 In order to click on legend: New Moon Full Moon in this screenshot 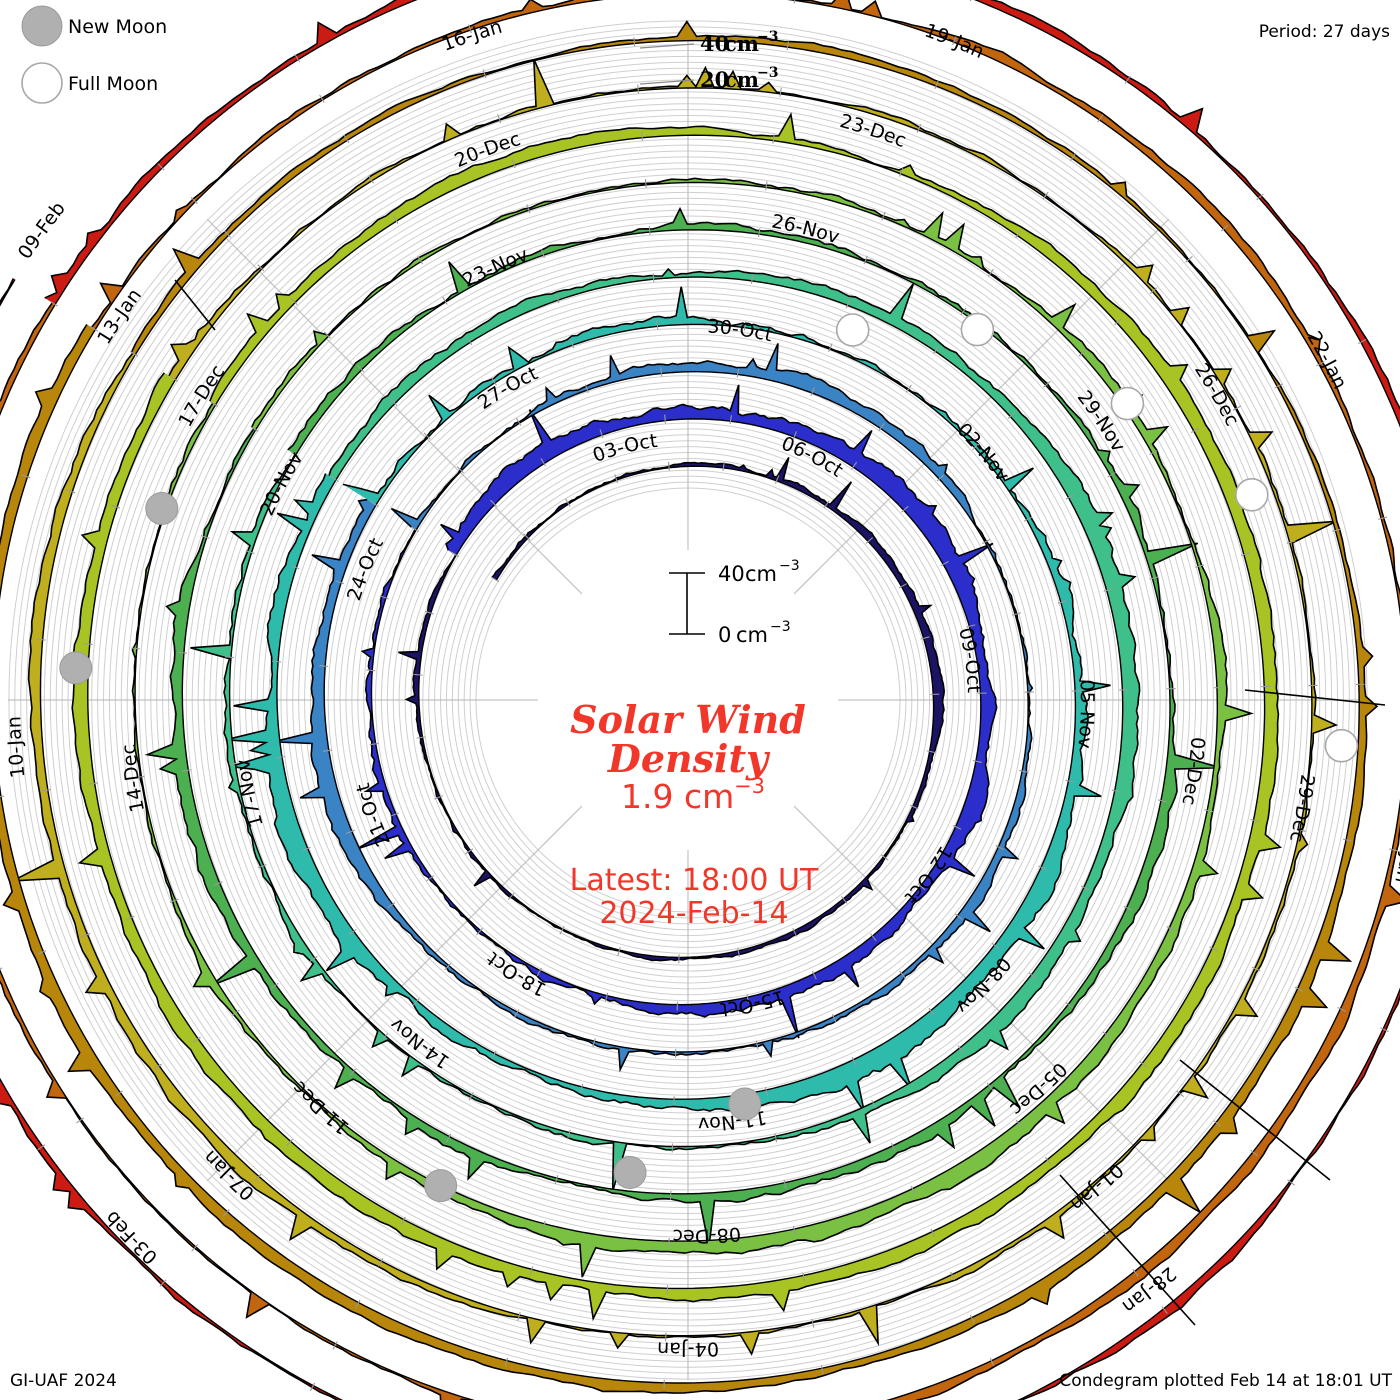, I will do `click(94, 54)`.